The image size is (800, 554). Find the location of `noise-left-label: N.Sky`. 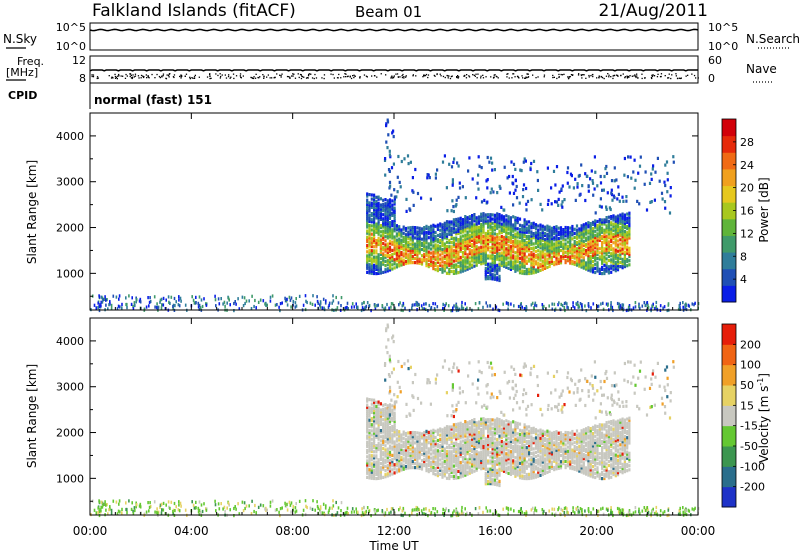

noise-left-label: N.Sky is located at coordinates (20, 39).